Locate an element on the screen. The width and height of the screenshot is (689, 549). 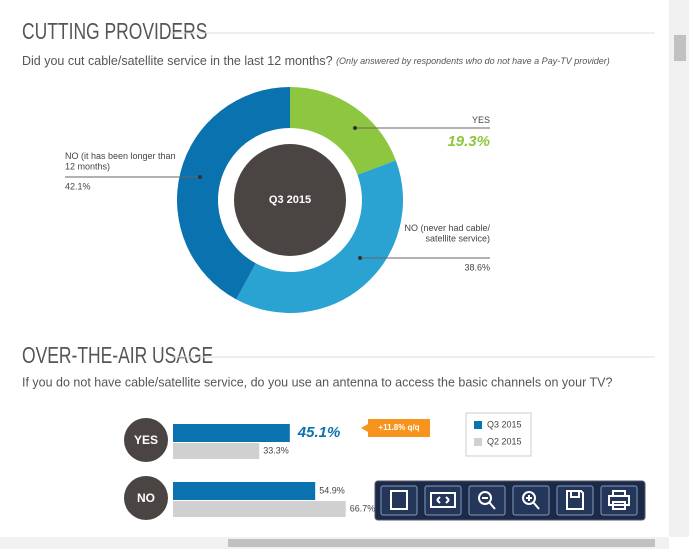
slice-label: YES is located at coordinates (481, 120).